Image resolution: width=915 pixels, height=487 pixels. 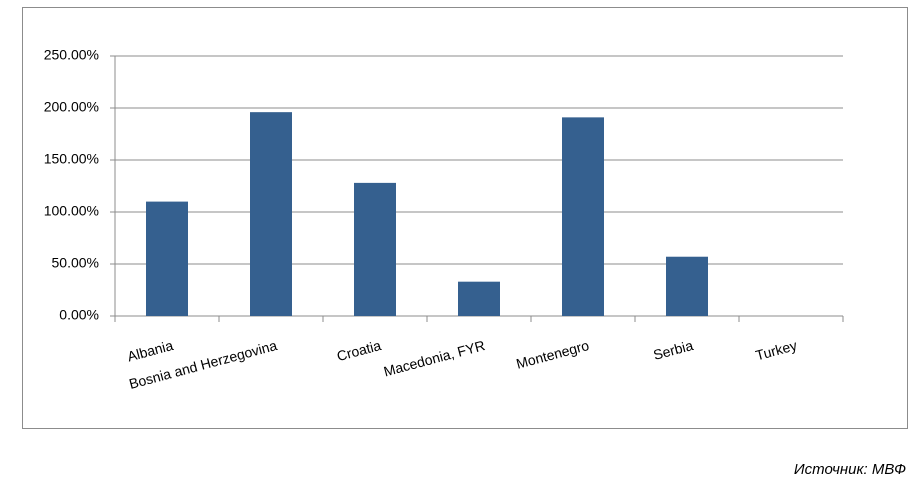 I want to click on y-tick-label: 50.00%, so click(x=75, y=263).